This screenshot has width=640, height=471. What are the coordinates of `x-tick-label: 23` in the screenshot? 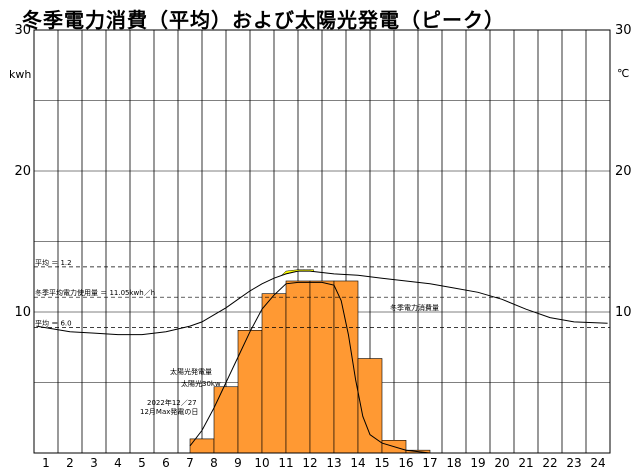 It's located at (573, 463).